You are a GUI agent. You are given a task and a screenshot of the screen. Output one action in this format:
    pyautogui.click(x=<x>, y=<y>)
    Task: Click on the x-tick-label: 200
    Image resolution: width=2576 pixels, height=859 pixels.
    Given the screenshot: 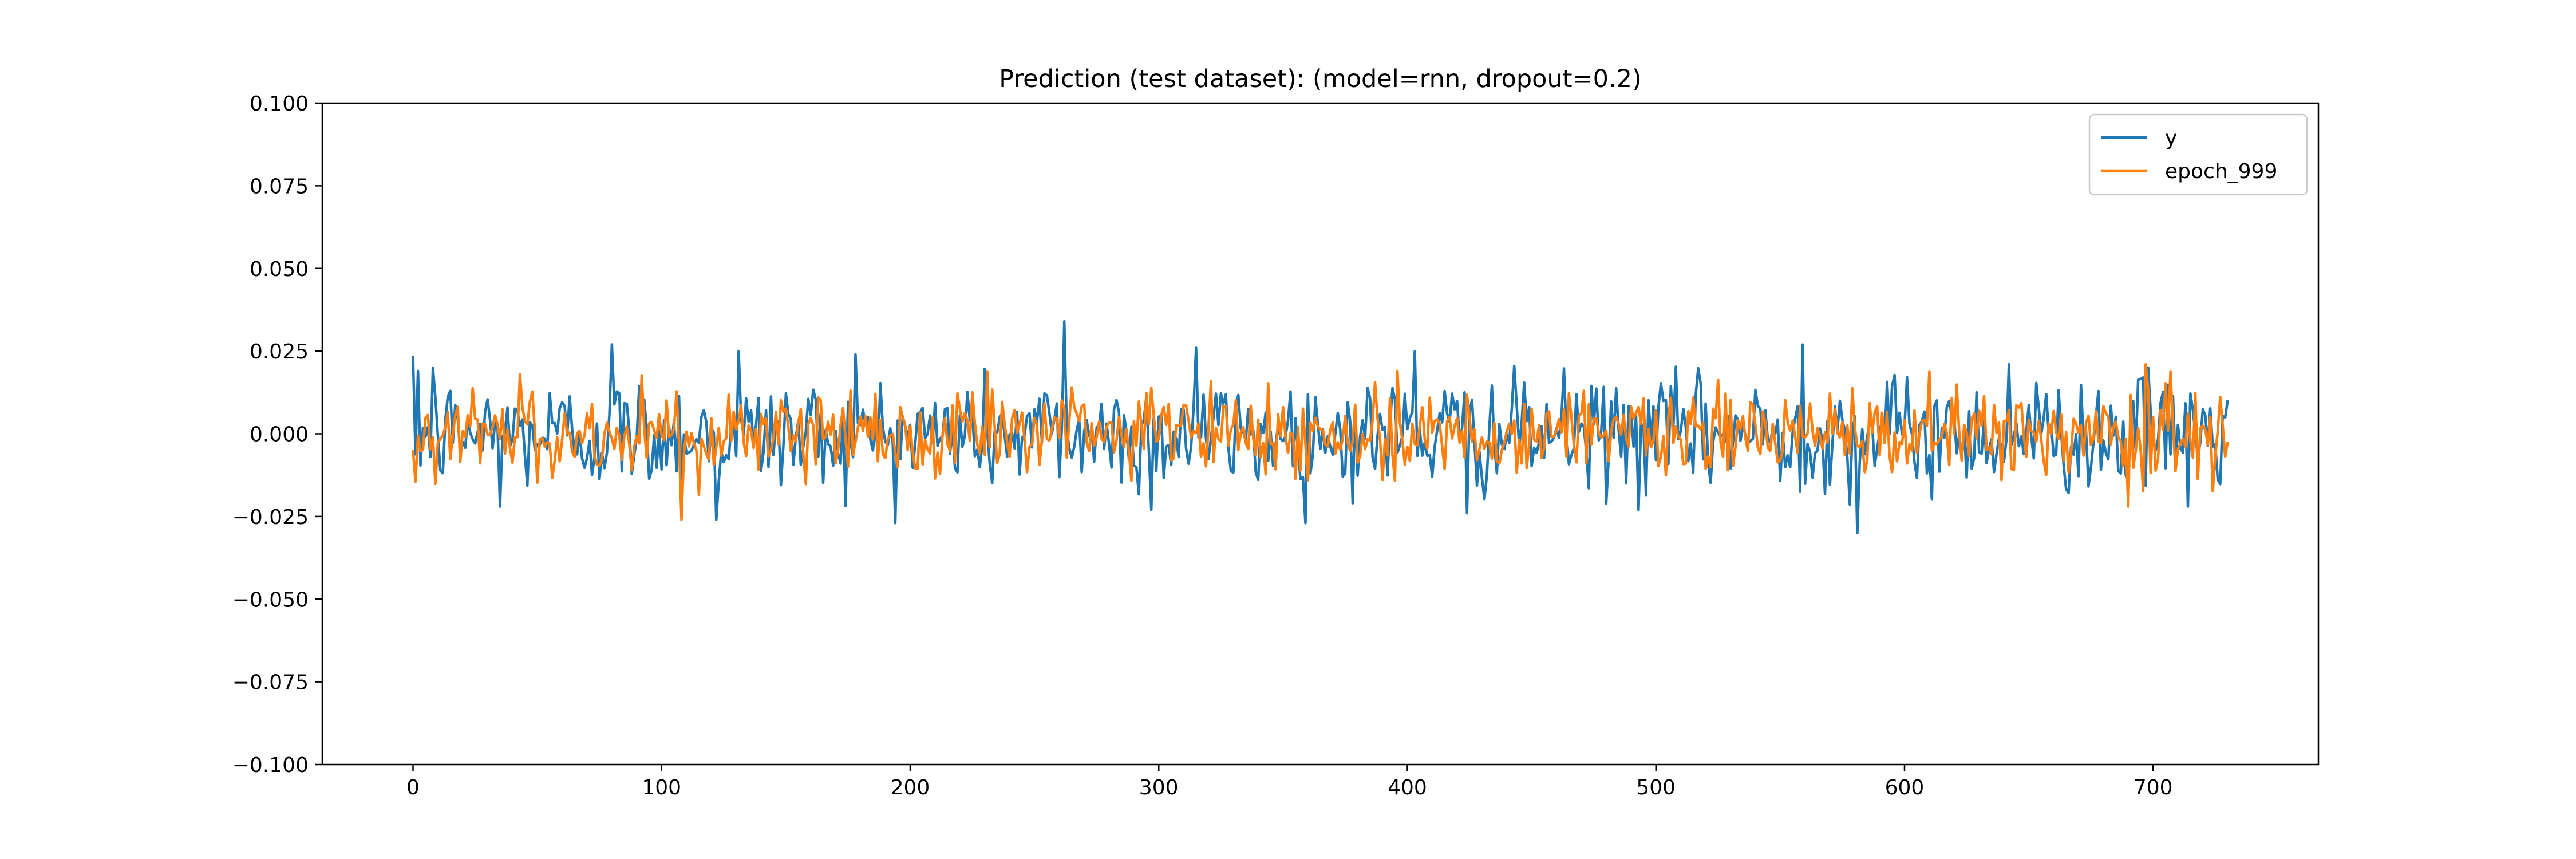 What is the action you would take?
    pyautogui.click(x=910, y=787)
    